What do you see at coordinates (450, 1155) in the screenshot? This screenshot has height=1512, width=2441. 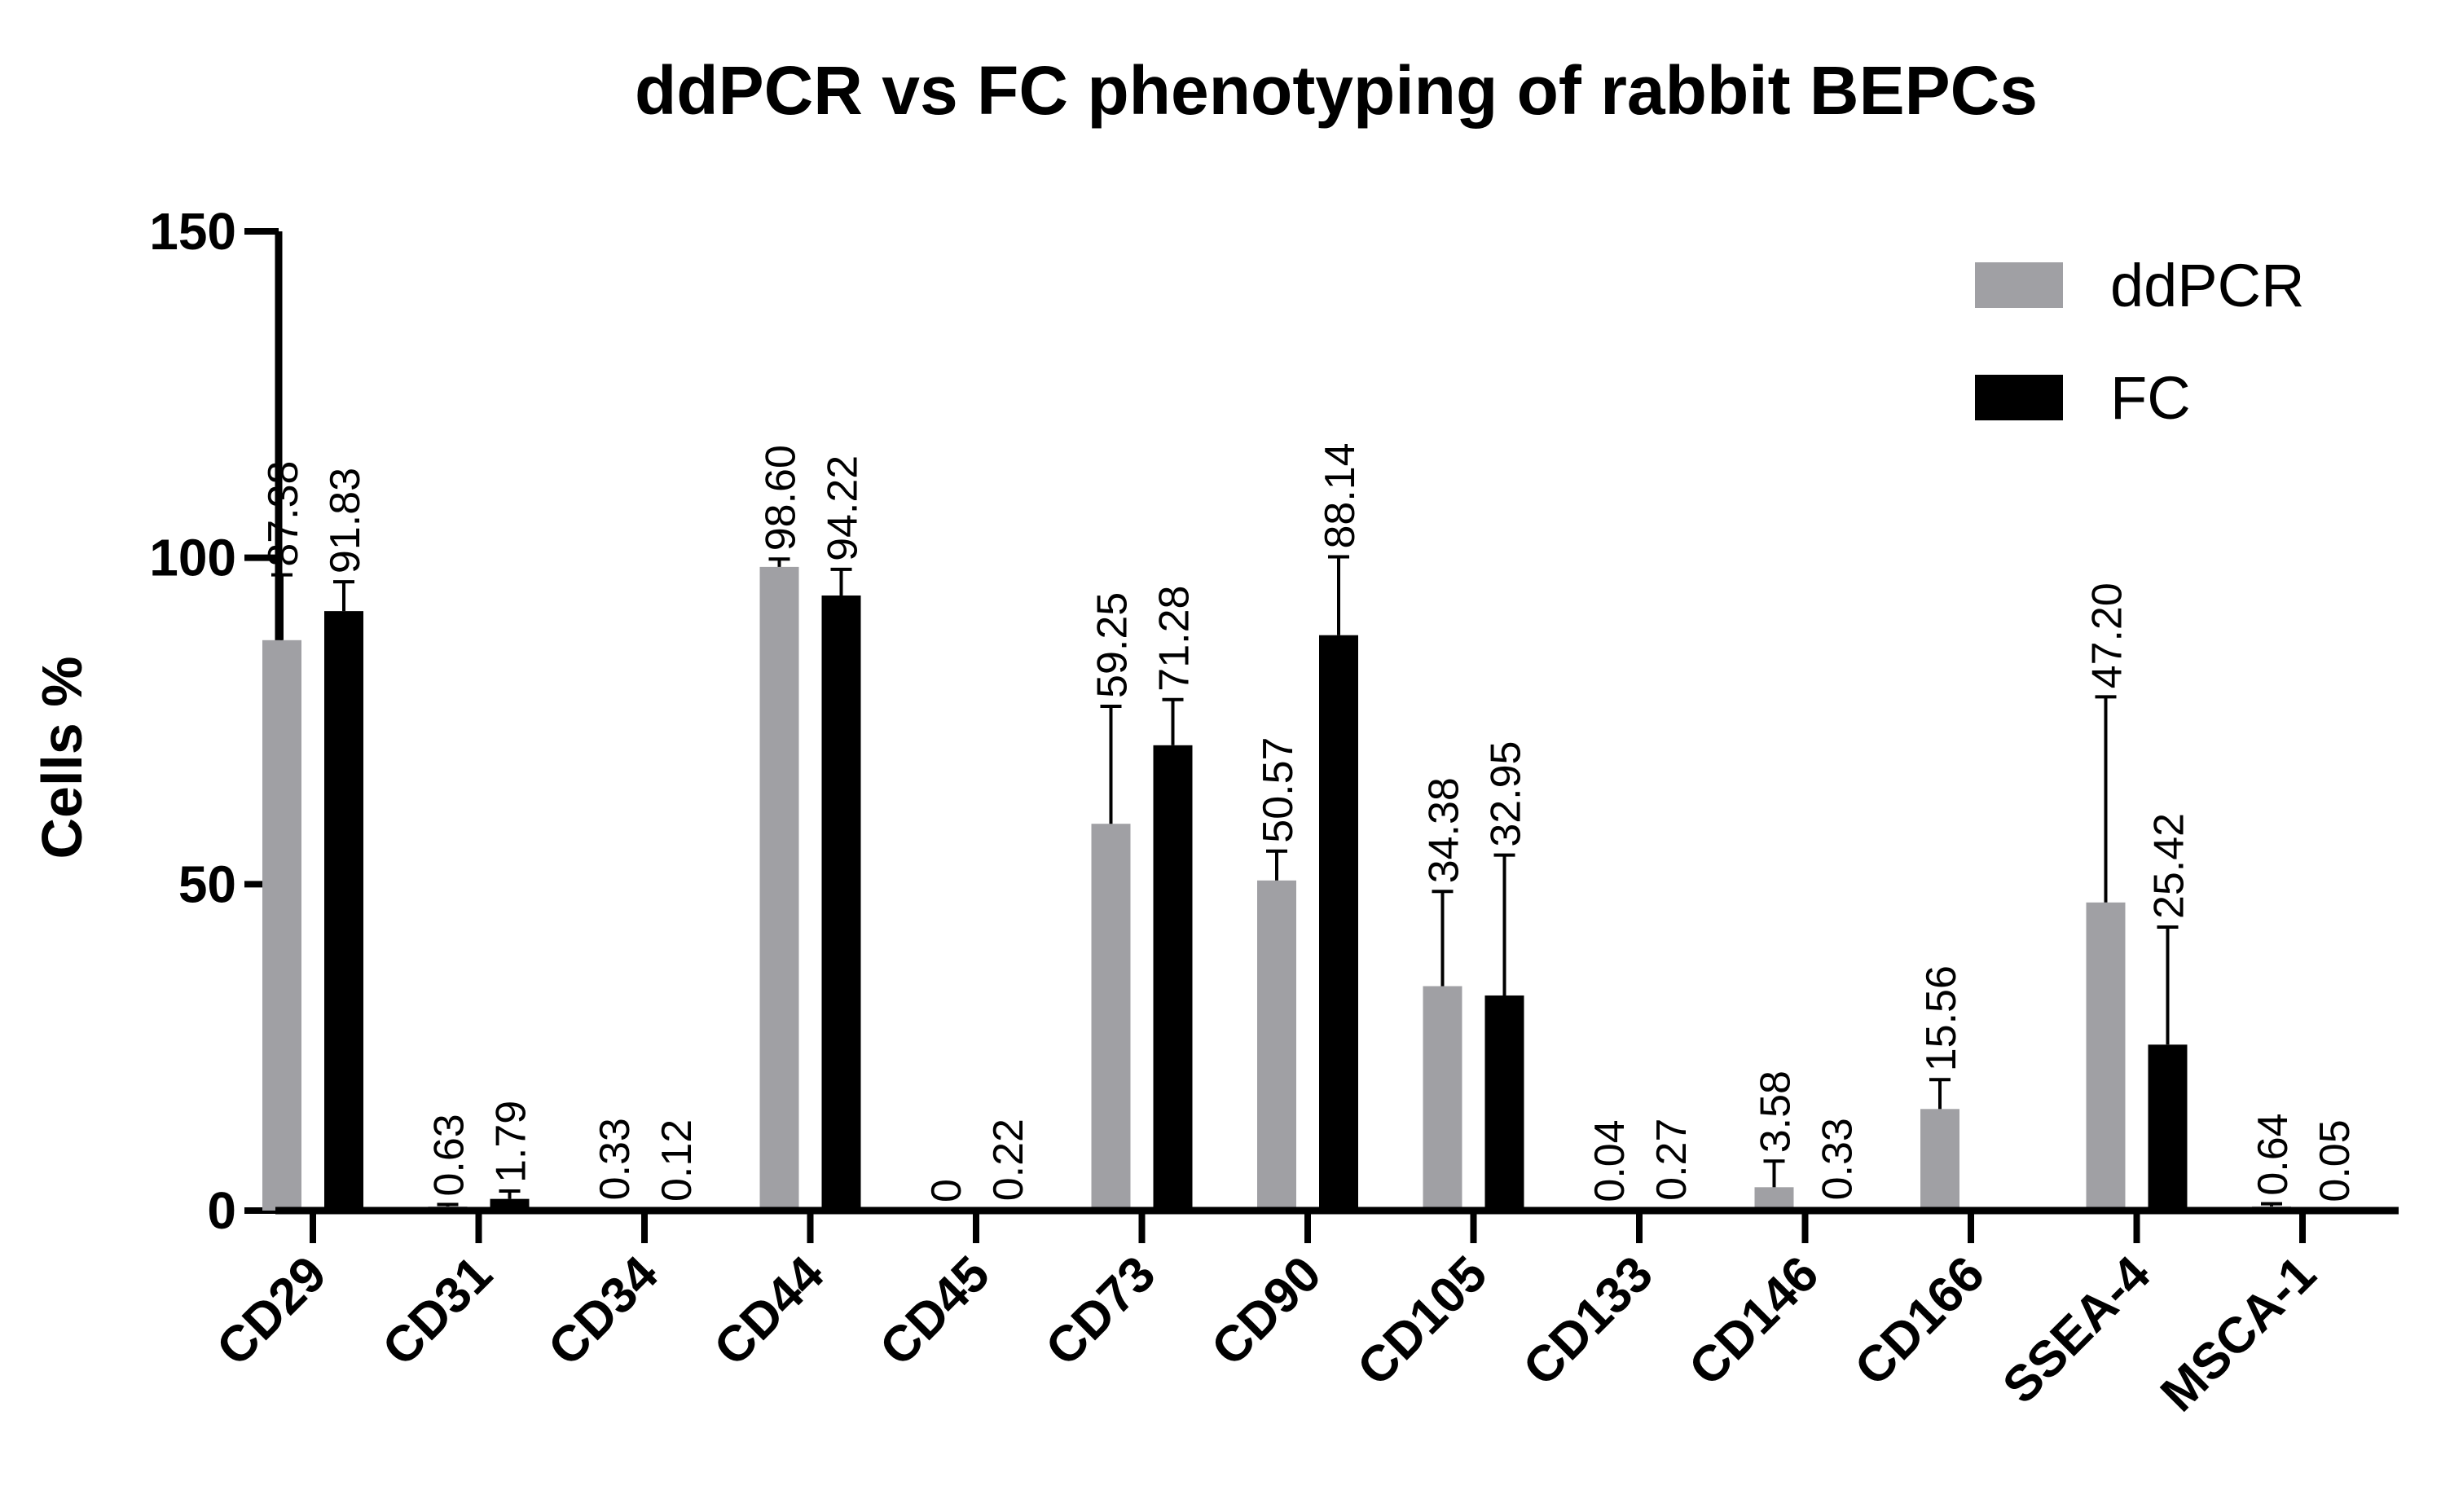 I see `data-label: 0.63` at bounding box center [450, 1155].